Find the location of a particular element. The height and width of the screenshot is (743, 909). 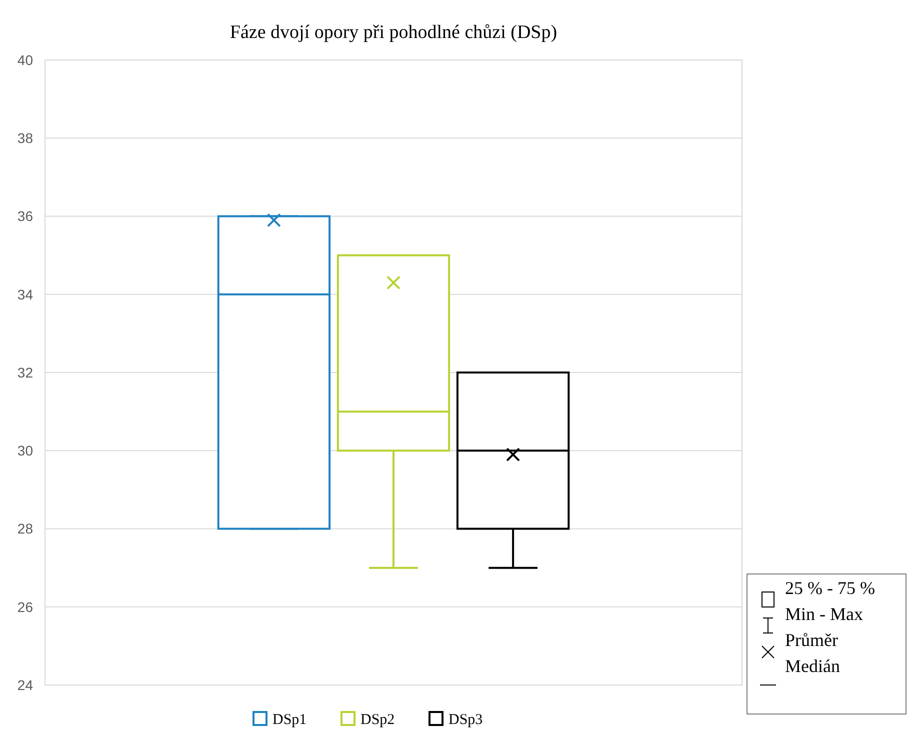

chart-title: Fáze dvojí opory při pohodlné chůzi (DSp) is located at coordinates (394, 32).